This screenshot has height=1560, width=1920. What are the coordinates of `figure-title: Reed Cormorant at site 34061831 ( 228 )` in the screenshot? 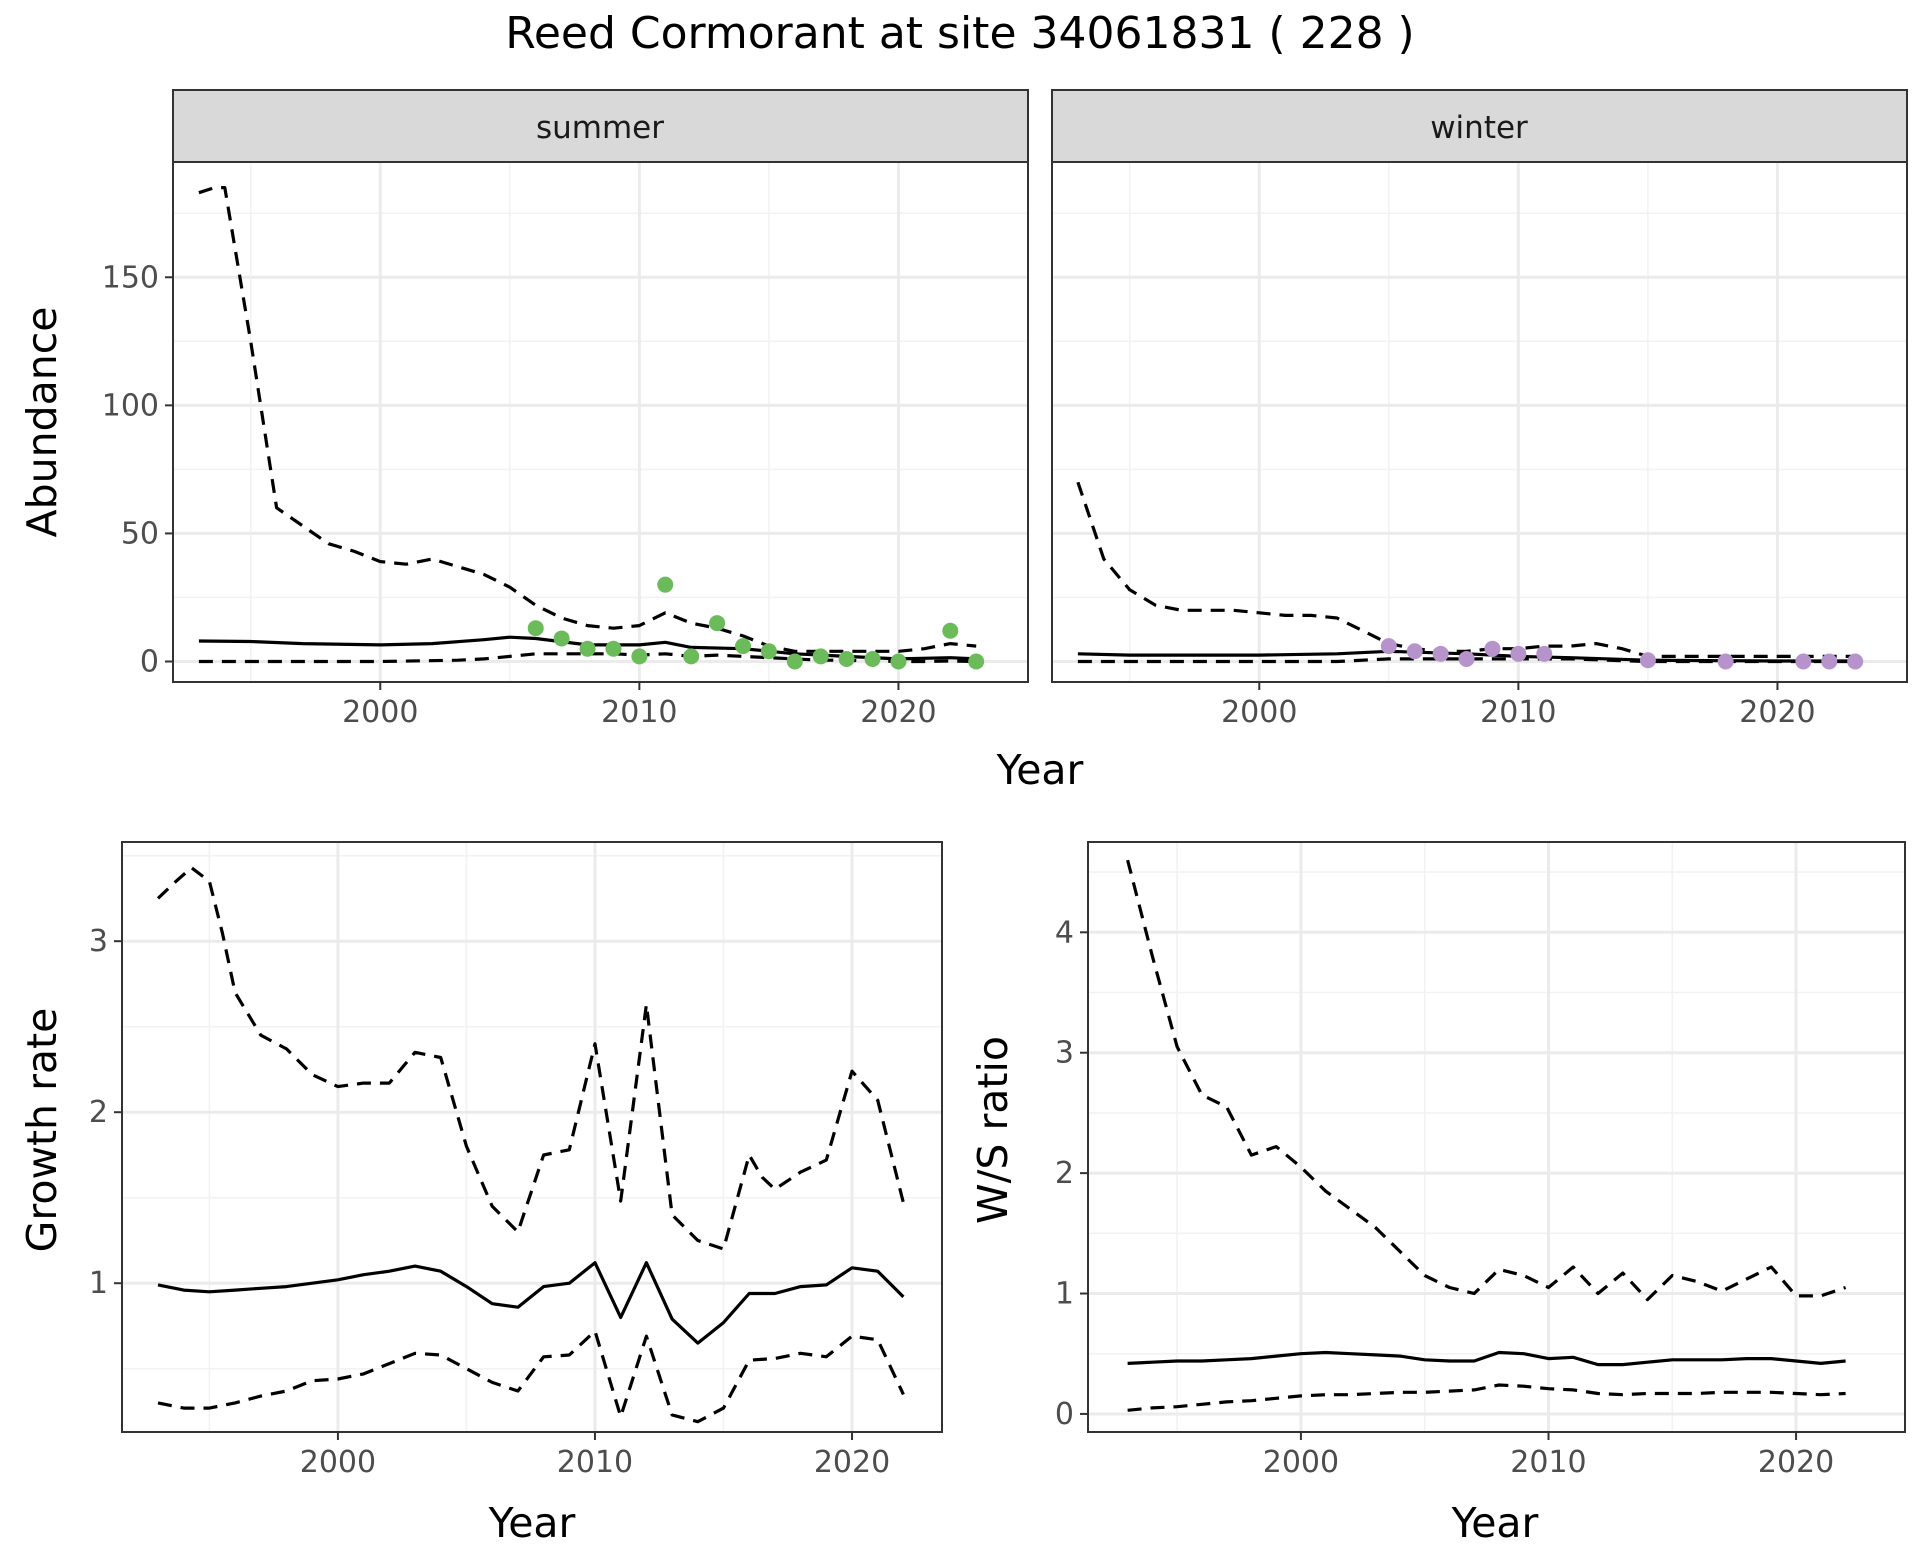 It's located at (959, 33).